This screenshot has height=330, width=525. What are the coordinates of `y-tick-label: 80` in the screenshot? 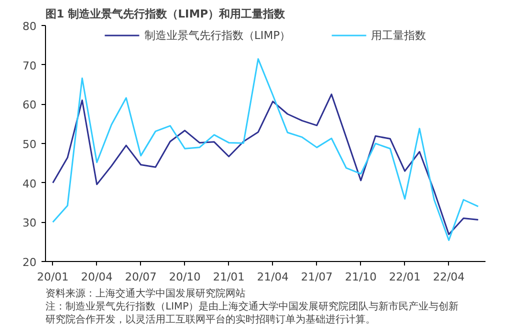 It's located at (29, 26).